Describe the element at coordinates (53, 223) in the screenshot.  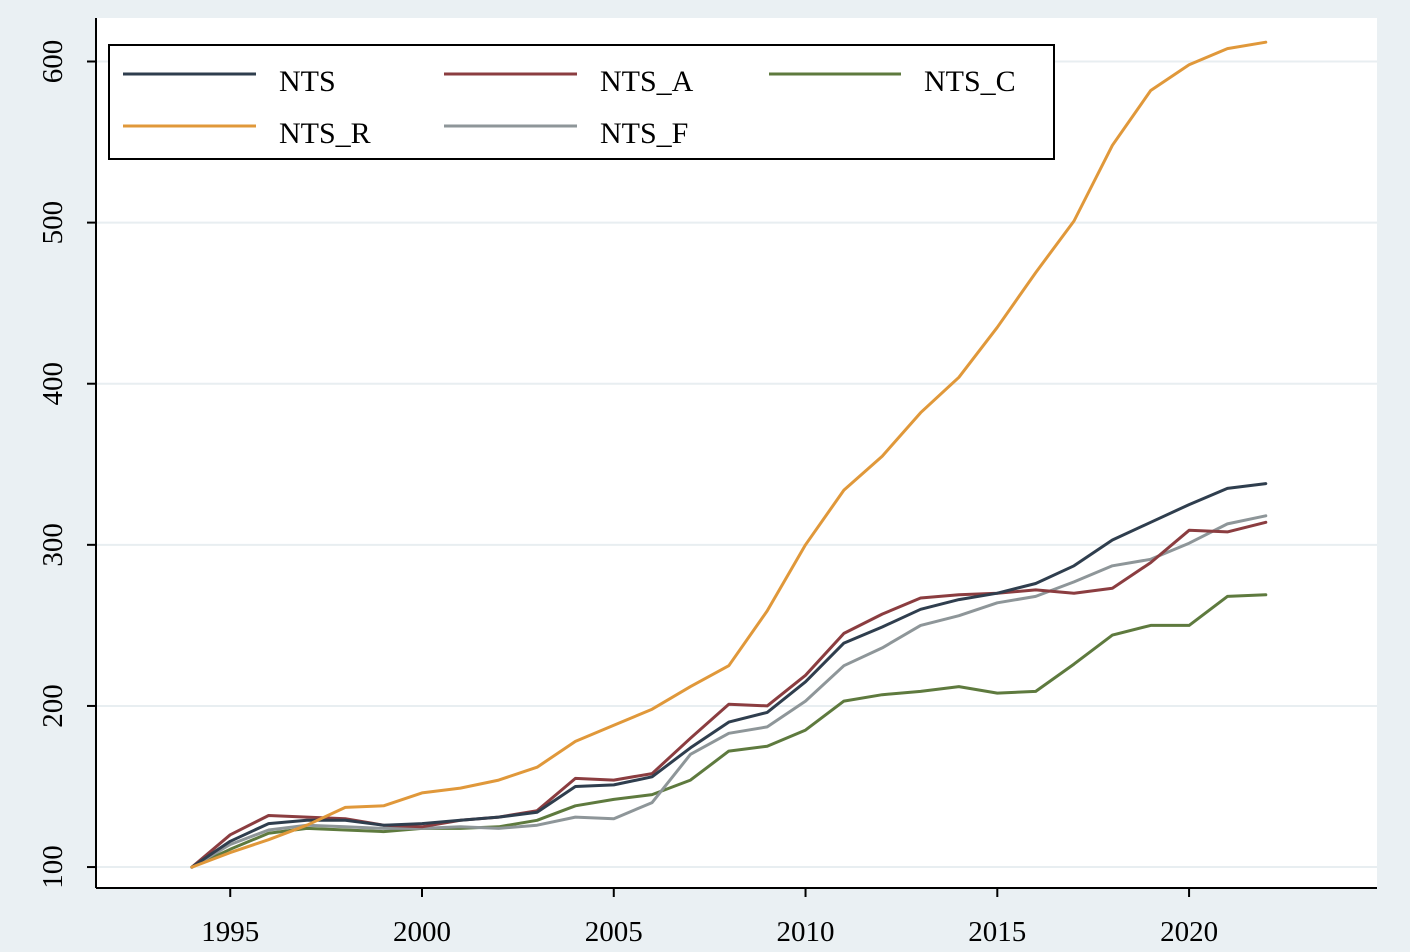
I see `y-tick-label: 500` at that location.